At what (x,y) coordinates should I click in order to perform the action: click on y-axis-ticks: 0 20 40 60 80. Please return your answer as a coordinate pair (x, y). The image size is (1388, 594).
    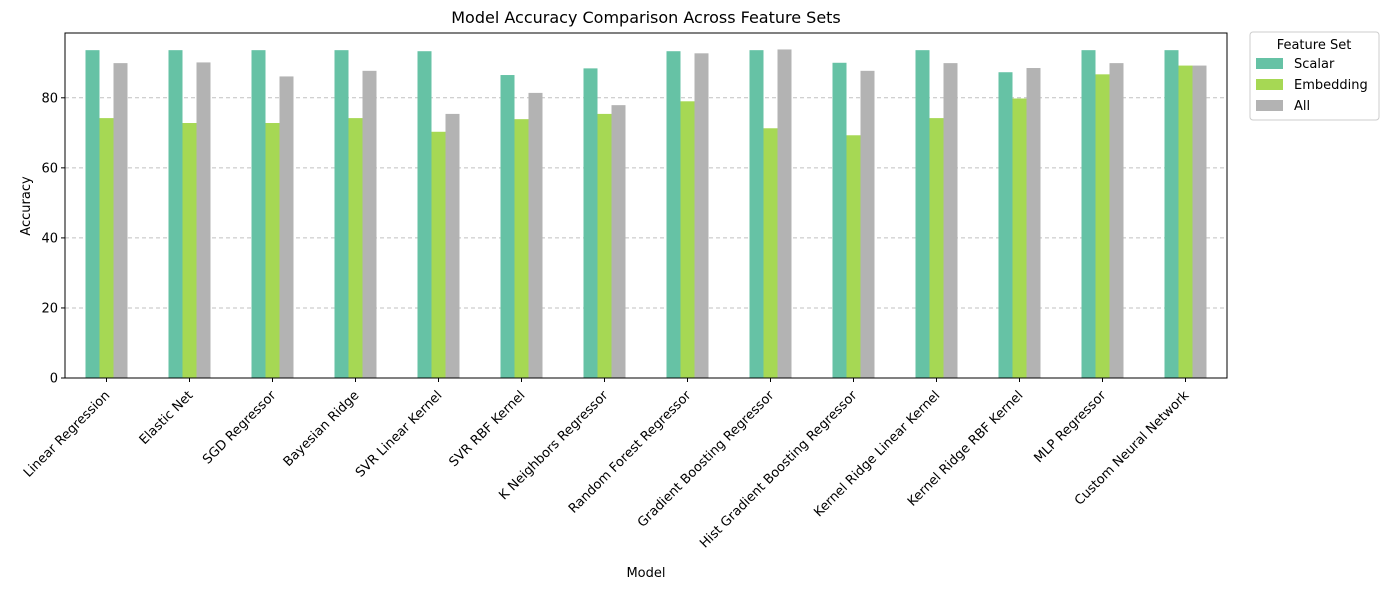
    Looking at the image, I should click on (53, 239).